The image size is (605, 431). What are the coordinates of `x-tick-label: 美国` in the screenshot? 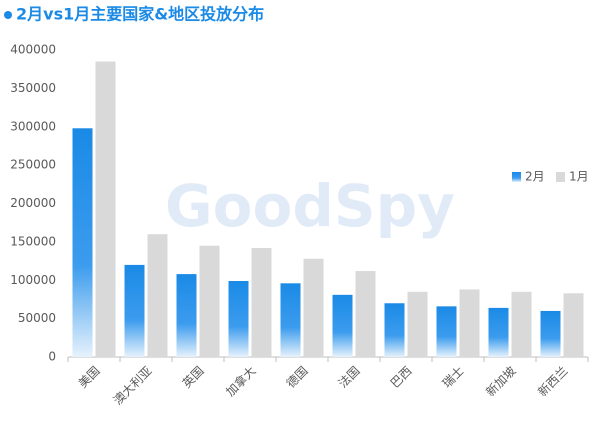 It's located at (89, 377).